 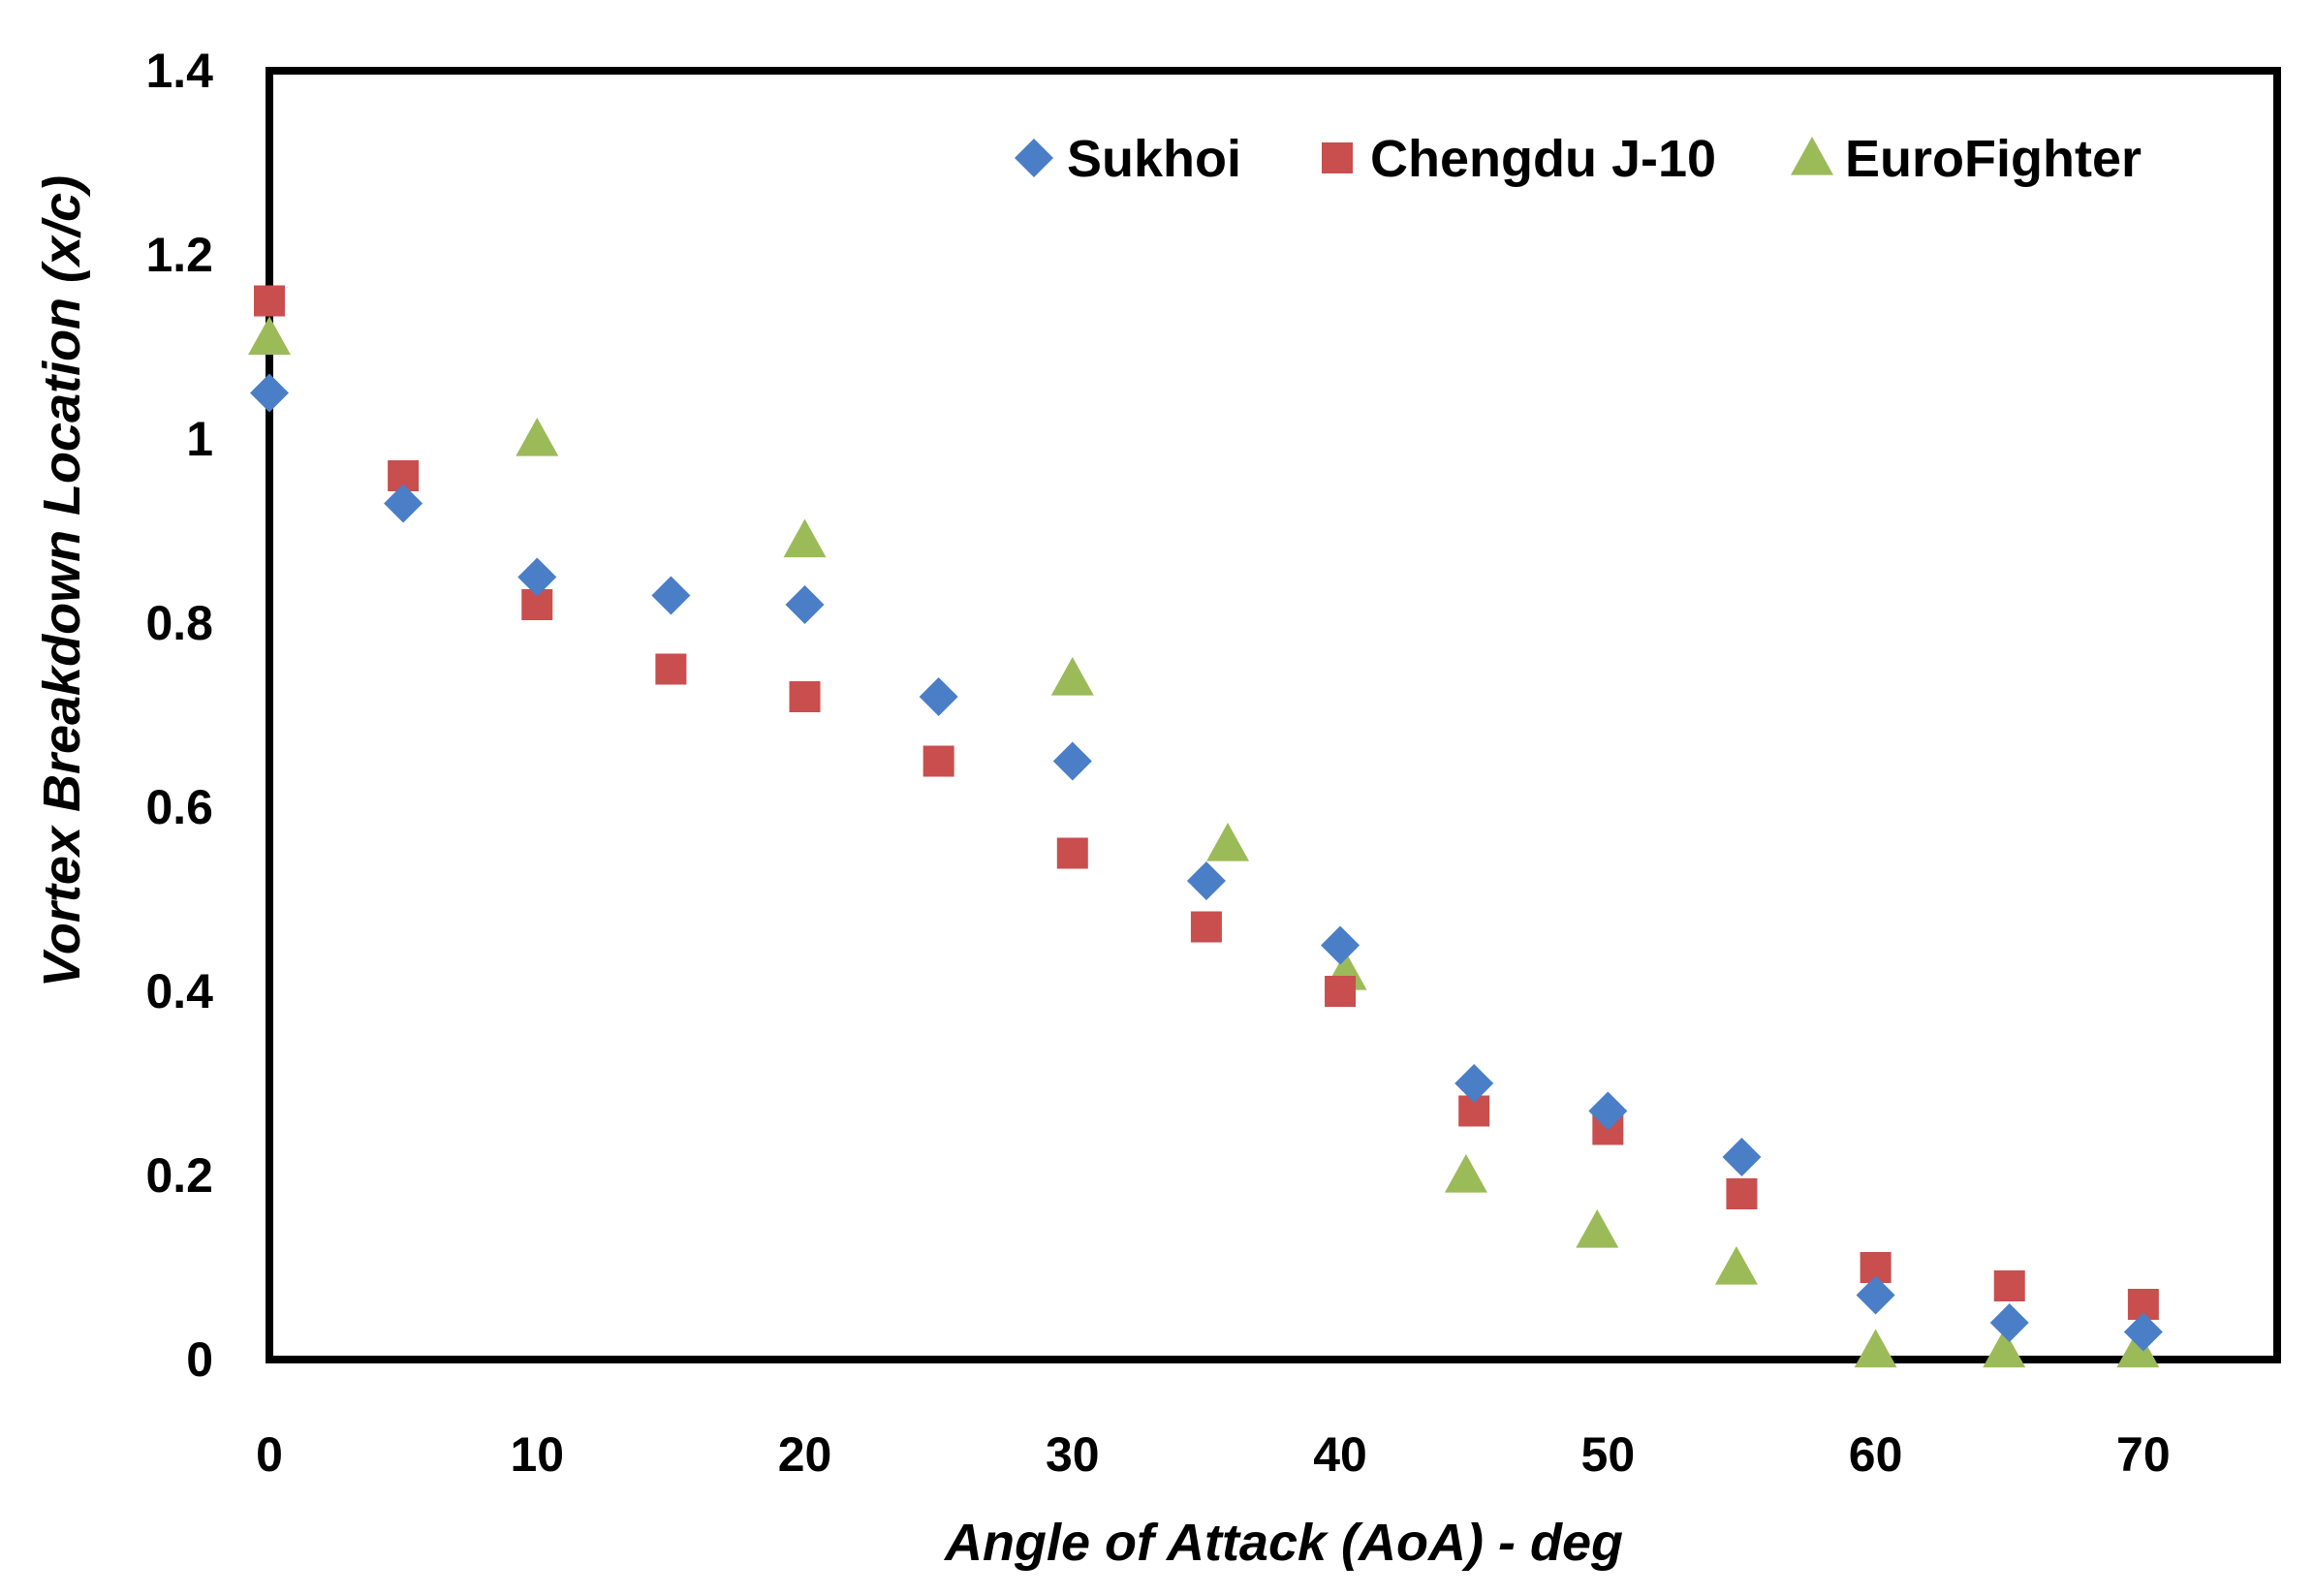 I want to click on legend-marker-eurofighter, so click(x=1812, y=156).